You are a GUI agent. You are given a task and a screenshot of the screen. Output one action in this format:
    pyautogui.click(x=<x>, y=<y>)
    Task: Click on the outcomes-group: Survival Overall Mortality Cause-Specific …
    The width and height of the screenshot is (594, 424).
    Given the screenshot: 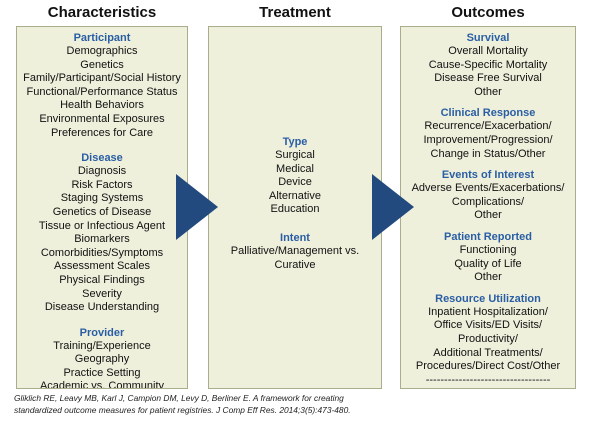 What is the action you would take?
    pyautogui.click(x=488, y=65)
    